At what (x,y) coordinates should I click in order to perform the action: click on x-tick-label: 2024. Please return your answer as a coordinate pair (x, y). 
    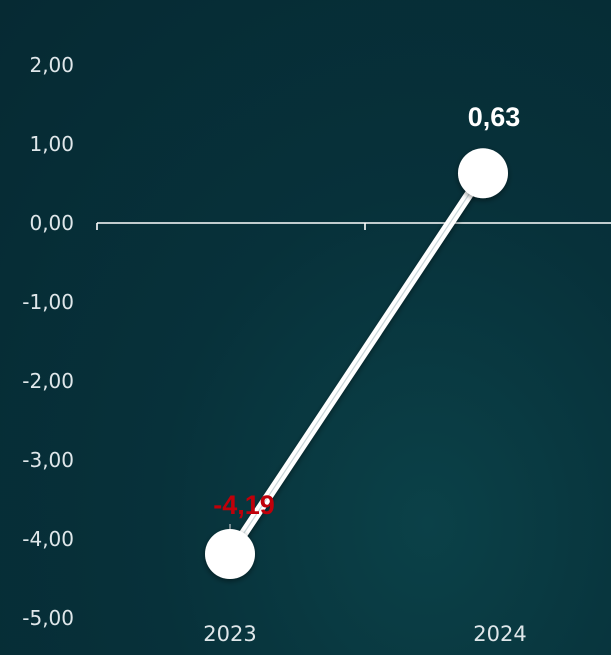
    Looking at the image, I should click on (499, 634).